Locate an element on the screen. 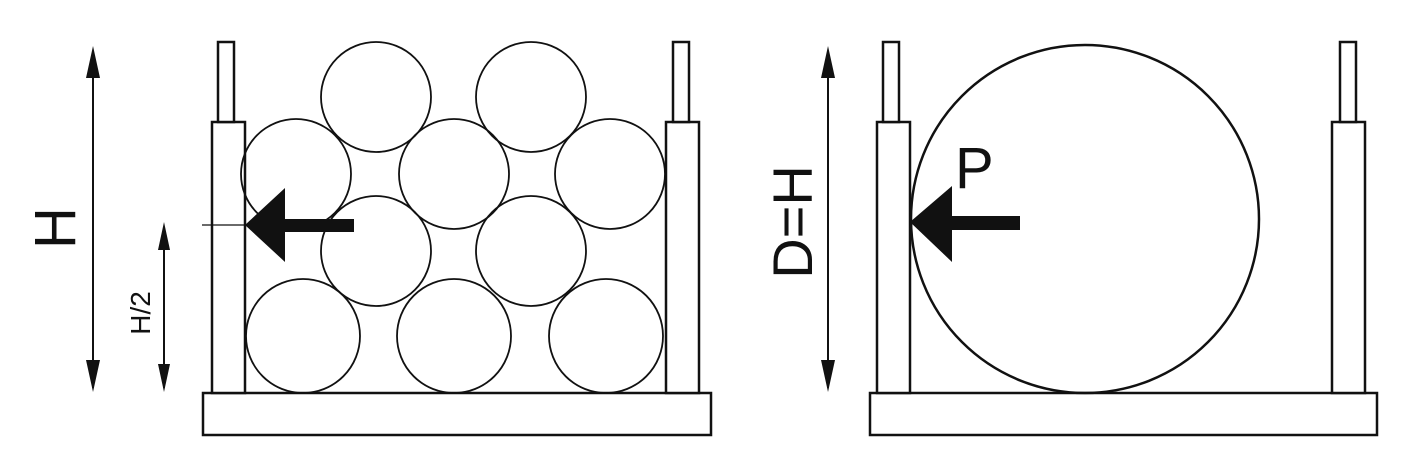 This screenshot has width=1420, height=472. force-label: P is located at coordinates (974, 168).